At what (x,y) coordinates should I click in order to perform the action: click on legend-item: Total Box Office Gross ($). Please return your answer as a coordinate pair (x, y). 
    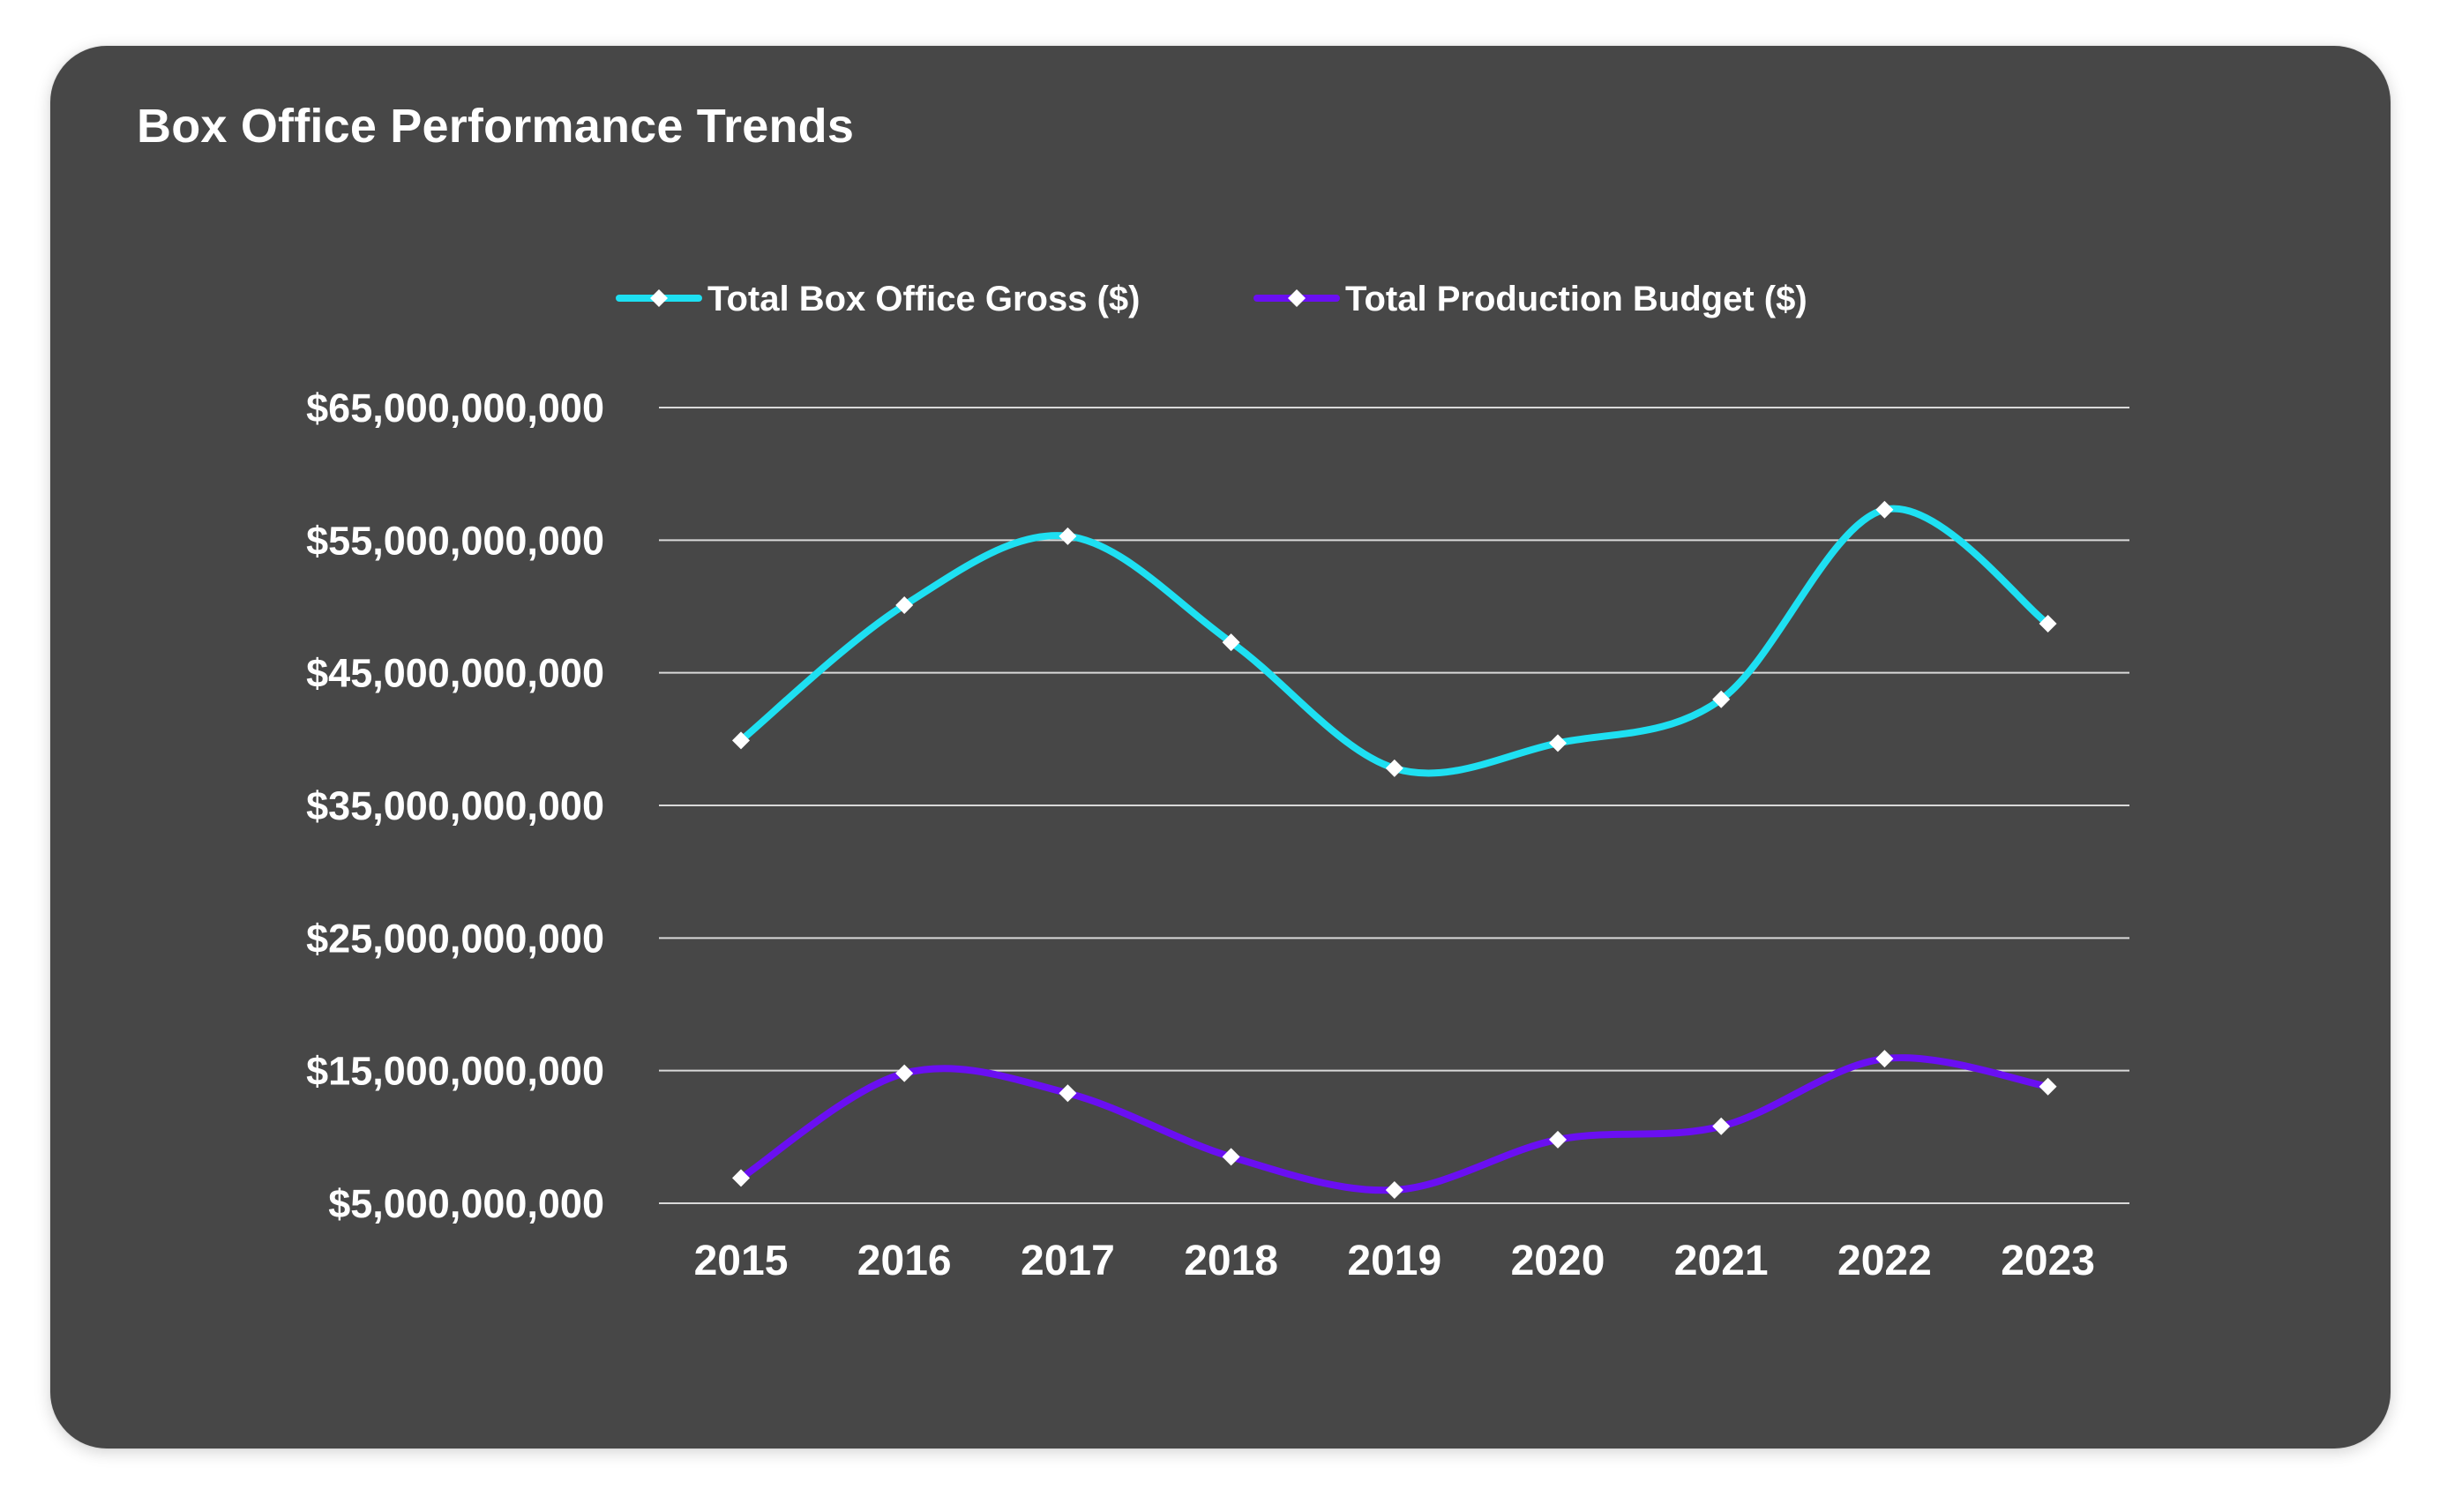
    Looking at the image, I should click on (878, 299).